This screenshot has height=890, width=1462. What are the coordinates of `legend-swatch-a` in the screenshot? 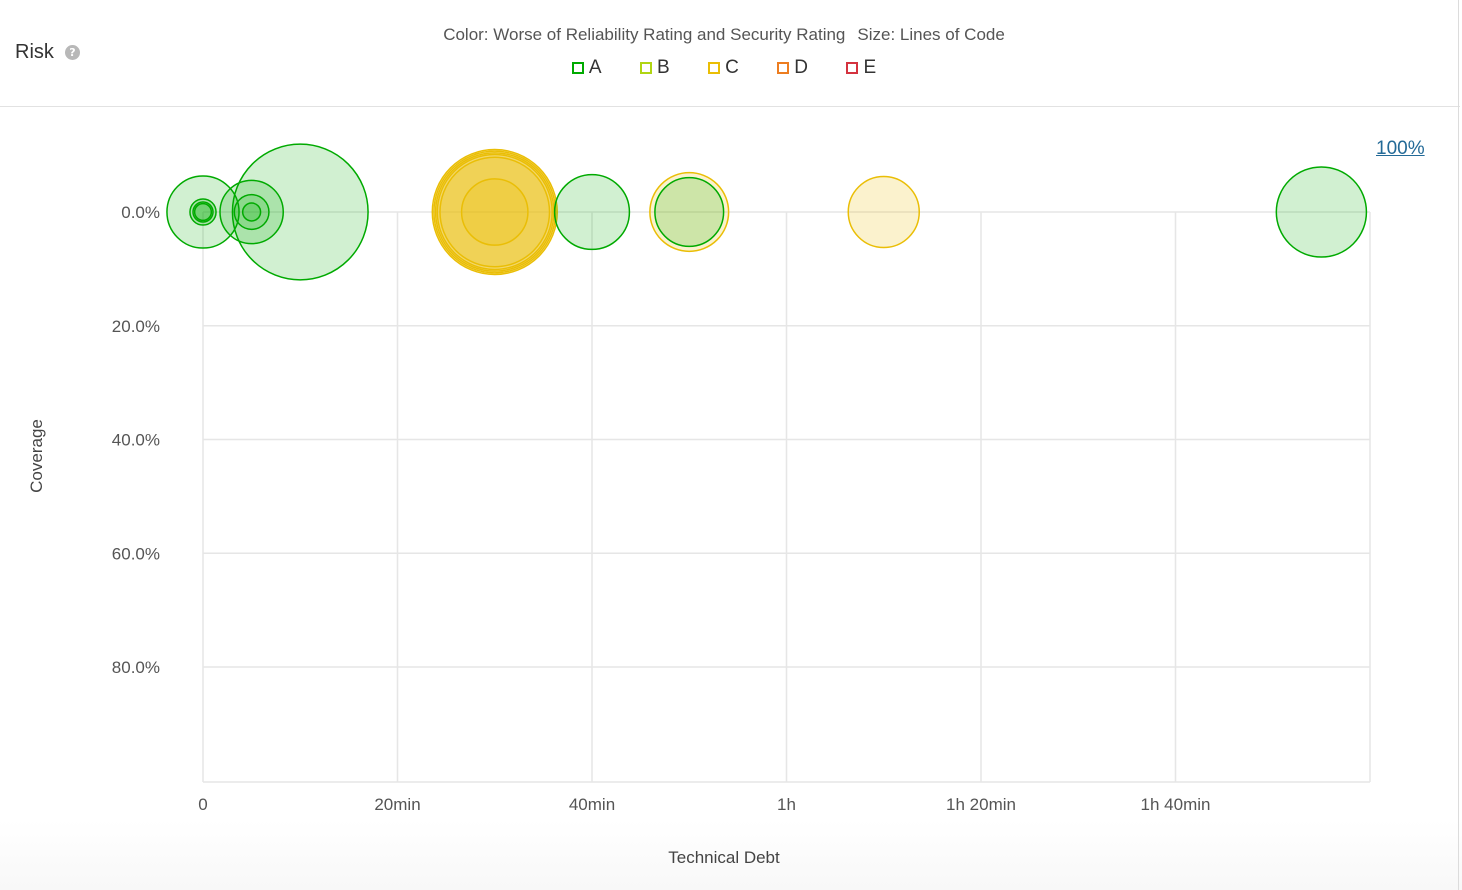 It's located at (577, 68).